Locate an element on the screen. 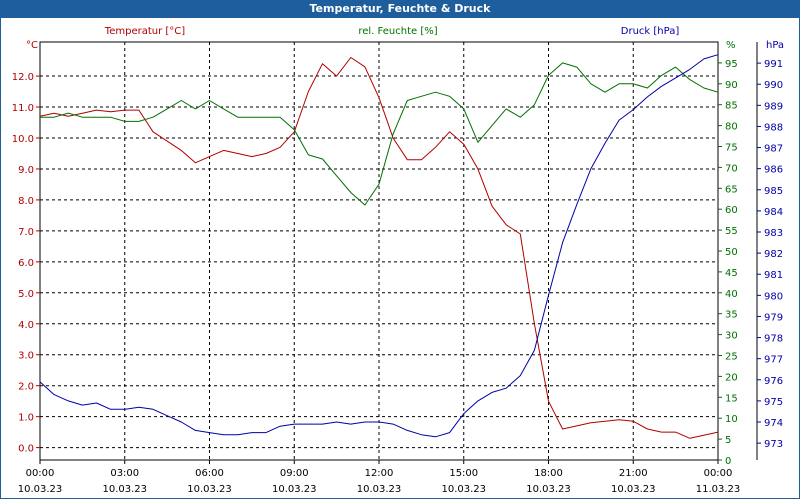 This screenshot has height=500, width=800. temp-tick-label: 12.0 is located at coordinates (23, 77).